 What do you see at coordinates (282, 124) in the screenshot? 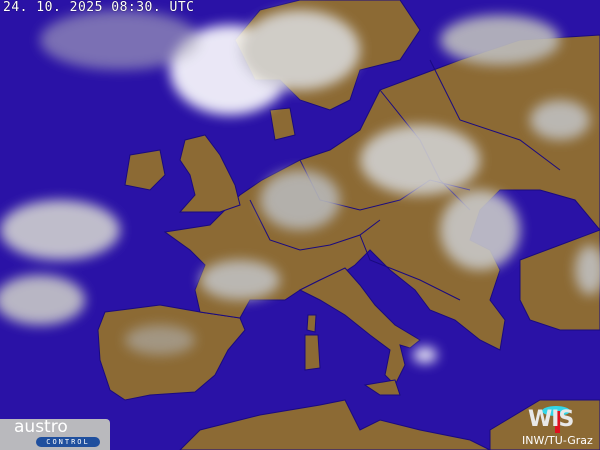
I see `denmark` at bounding box center [282, 124].